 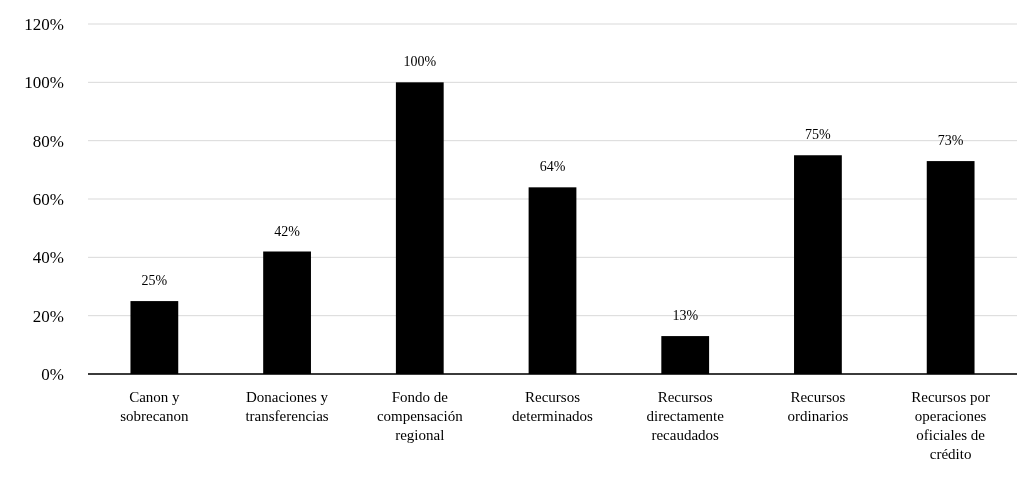 I want to click on y-tick-label: 120%, so click(x=44, y=24).